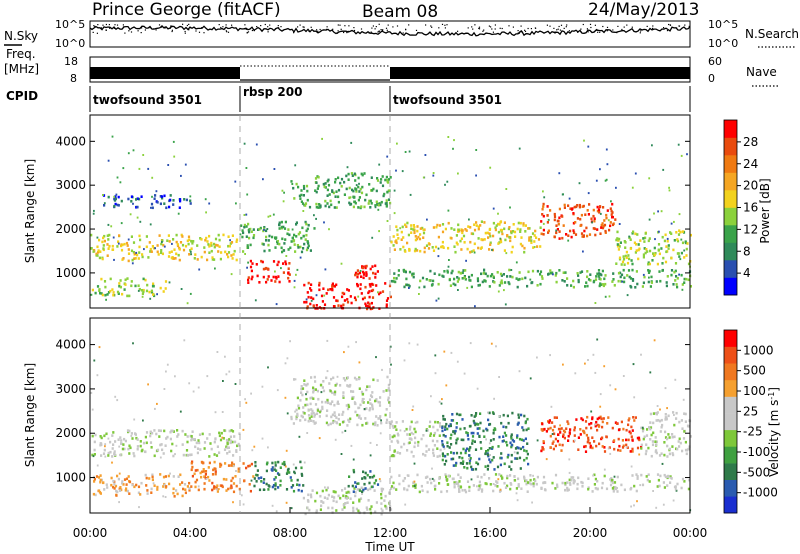  Describe the element at coordinates (70, 389) in the screenshot. I see `y-tick-label-2: 3000` at that location.